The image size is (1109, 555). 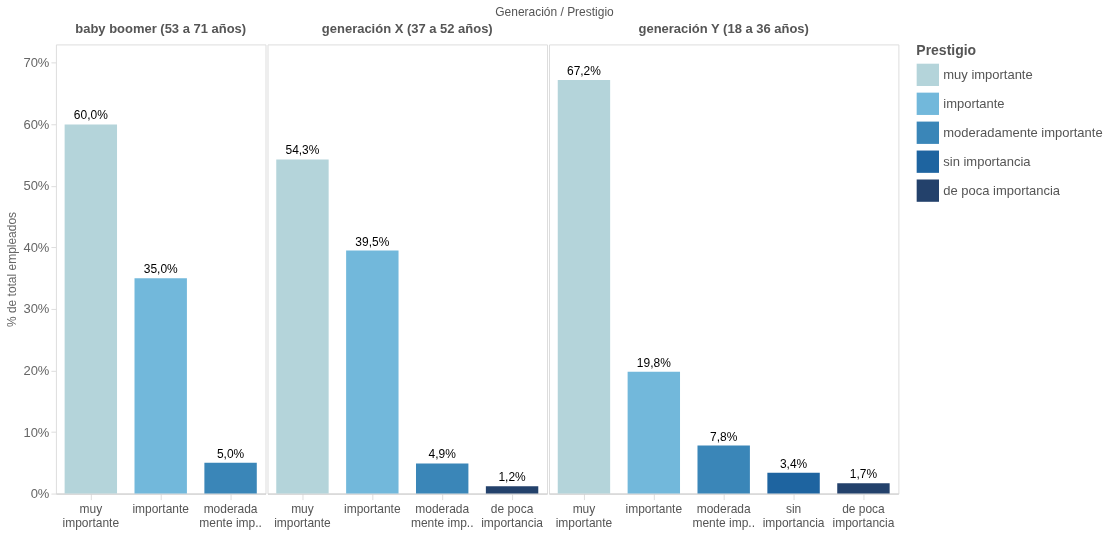 What do you see at coordinates (36, 186) in the screenshot?
I see `y-tick-label: 50%` at bounding box center [36, 186].